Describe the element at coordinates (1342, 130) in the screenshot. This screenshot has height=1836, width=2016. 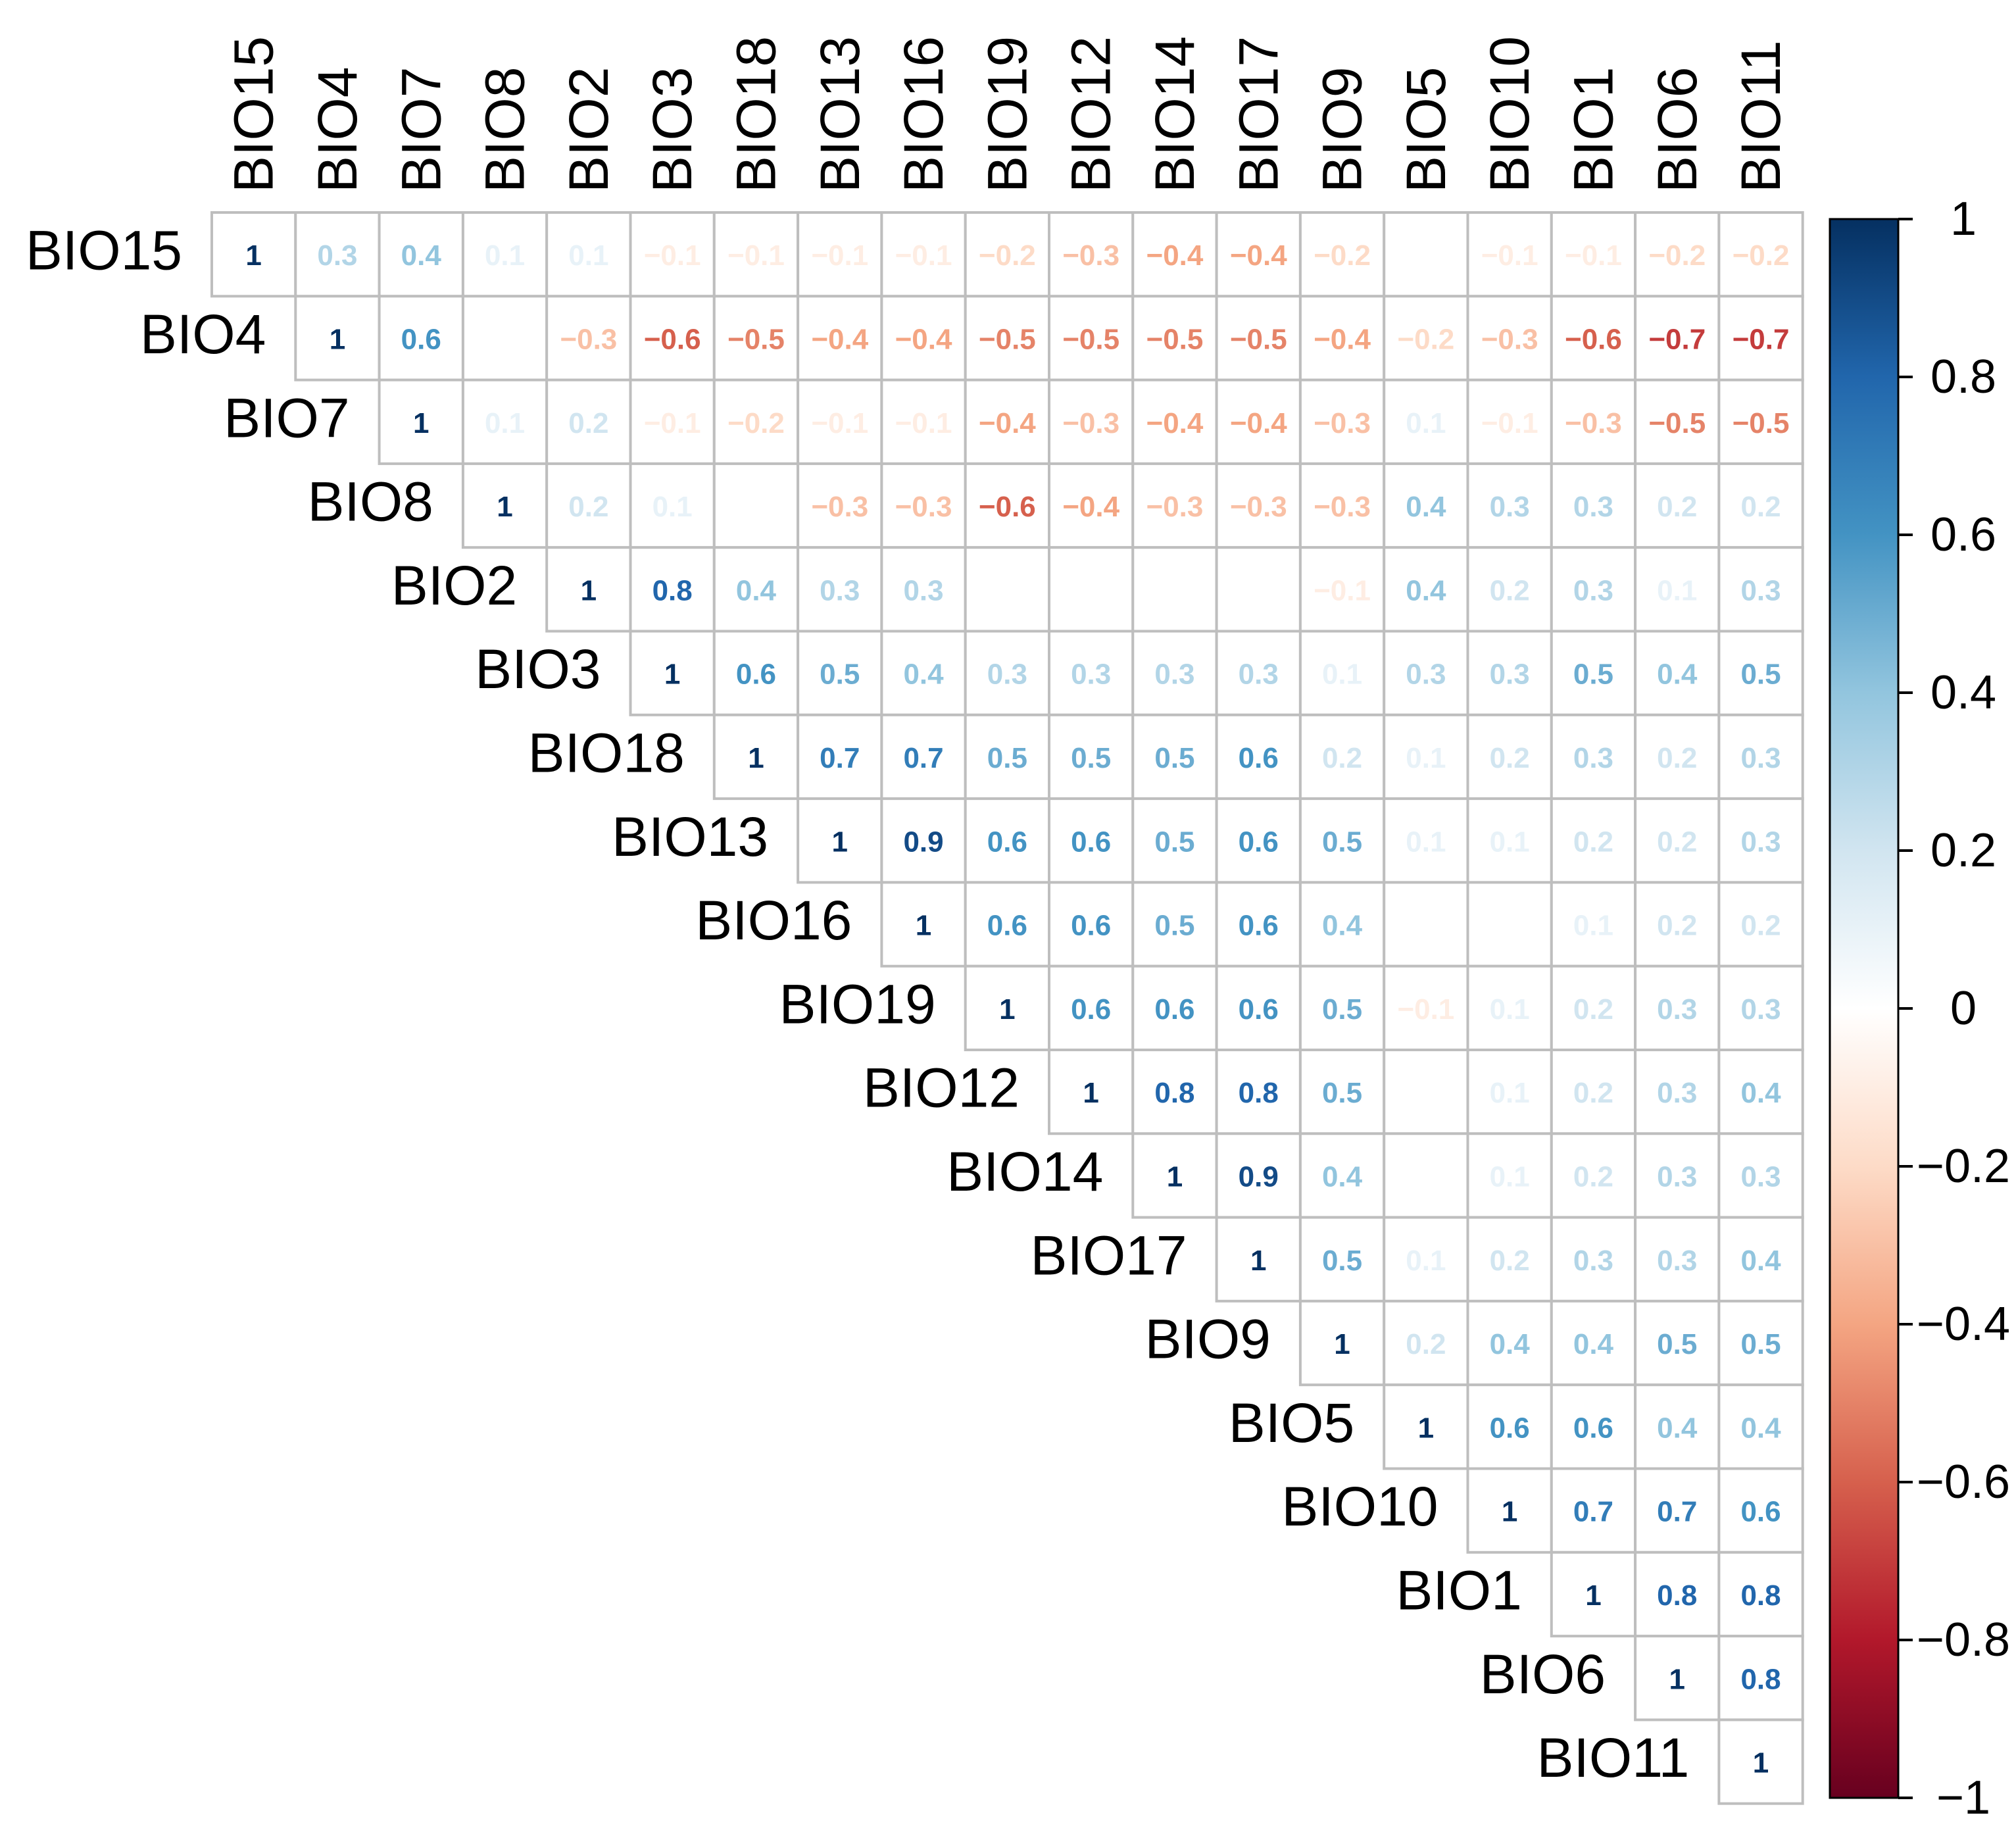
I see `column-label: BIO9` at that location.